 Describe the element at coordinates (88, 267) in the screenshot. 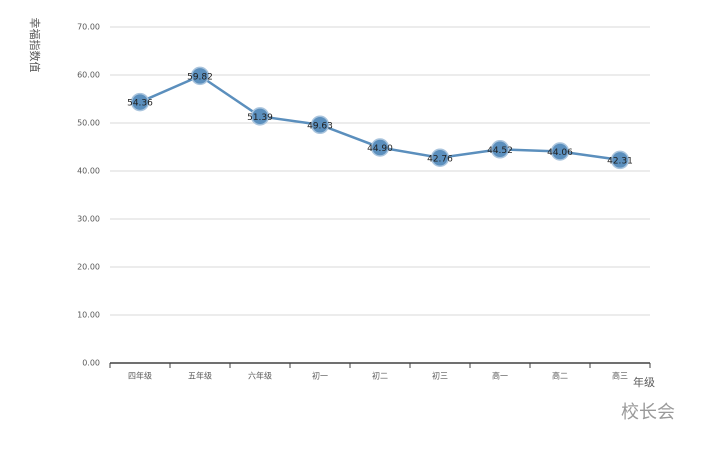

I see `y-tick-label: 20.00` at that location.